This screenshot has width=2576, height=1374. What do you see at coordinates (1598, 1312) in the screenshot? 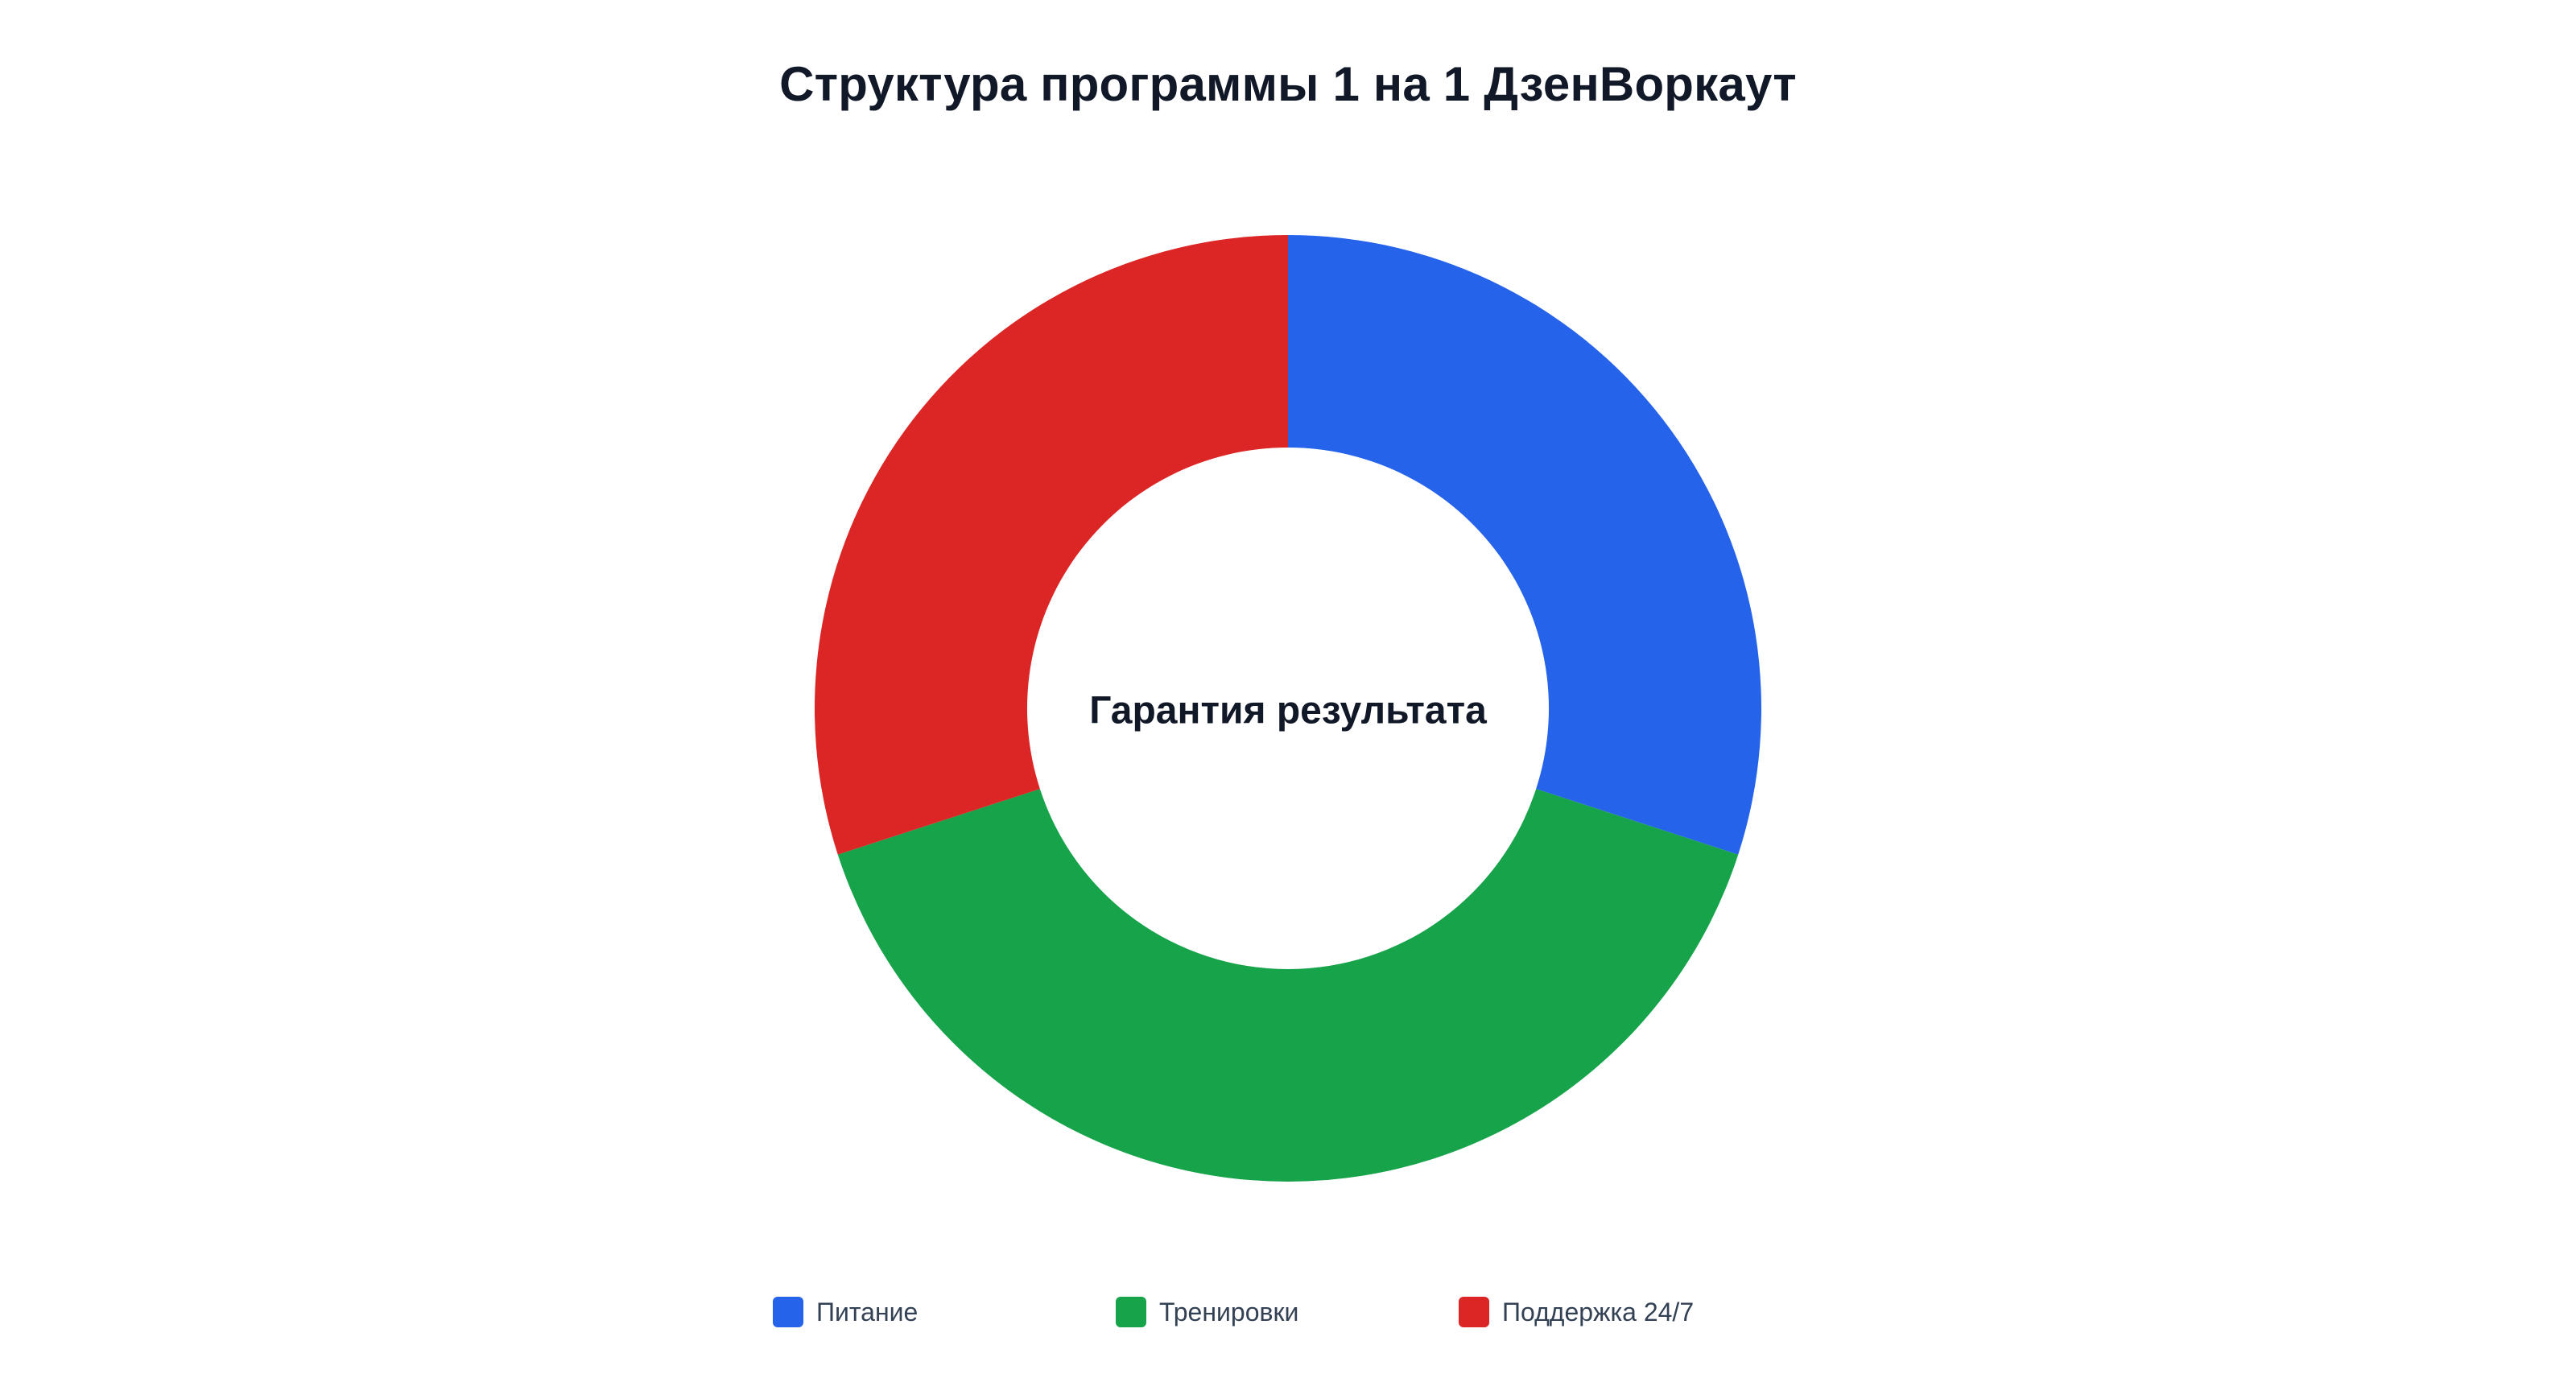
I see `legend-label-2: Поддержка 24/7` at bounding box center [1598, 1312].